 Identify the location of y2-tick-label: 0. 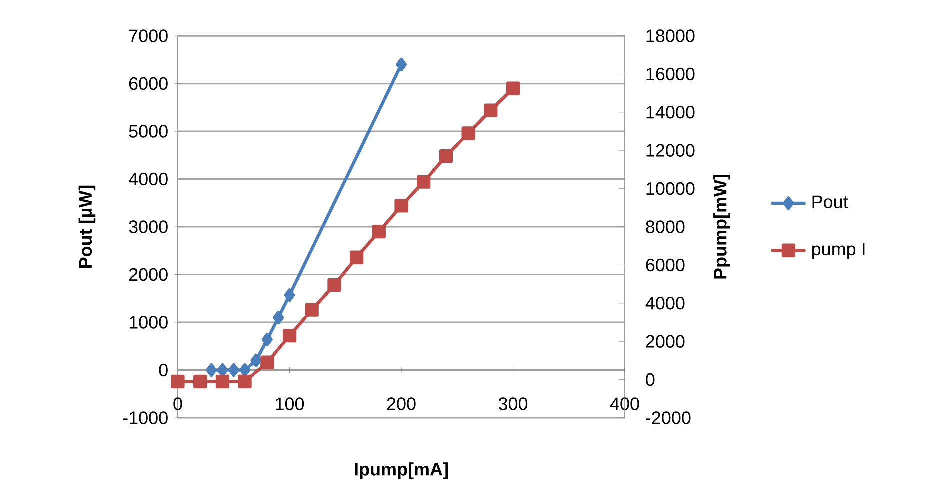
(650, 379).